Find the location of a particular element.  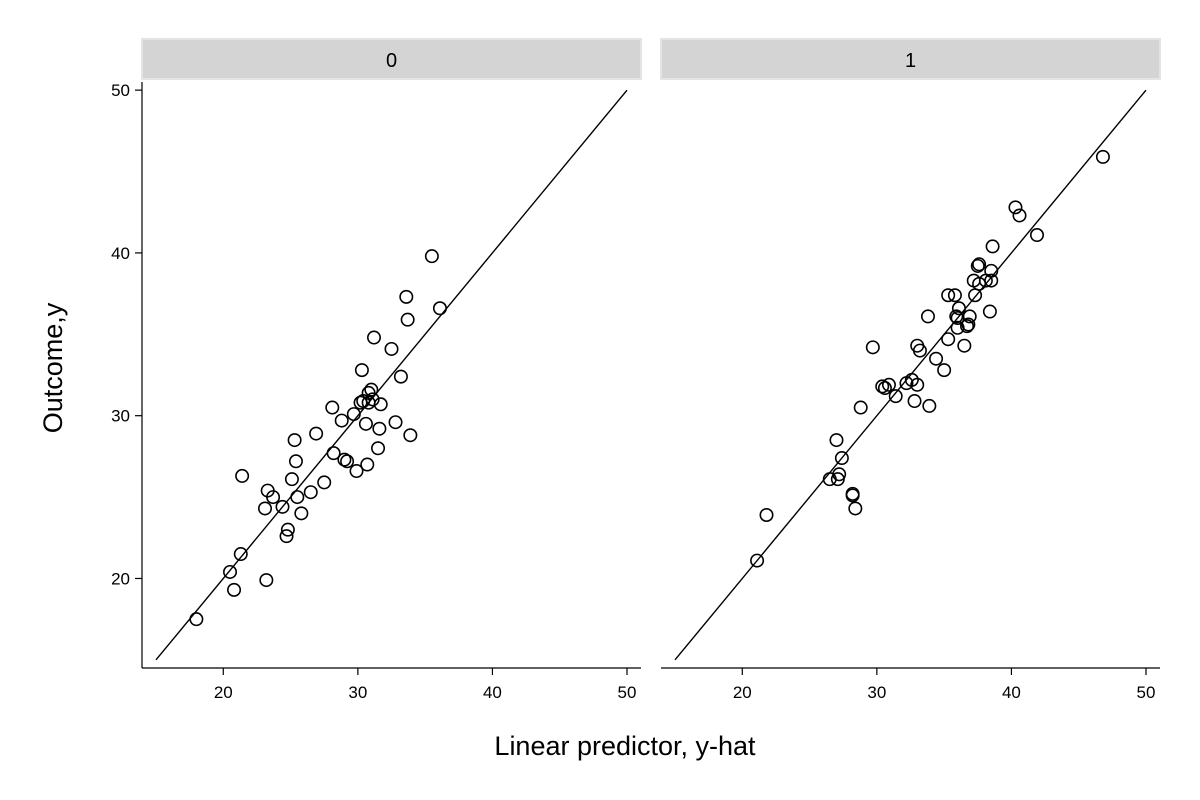

panel-strip-label: 0 is located at coordinates (391, 61).